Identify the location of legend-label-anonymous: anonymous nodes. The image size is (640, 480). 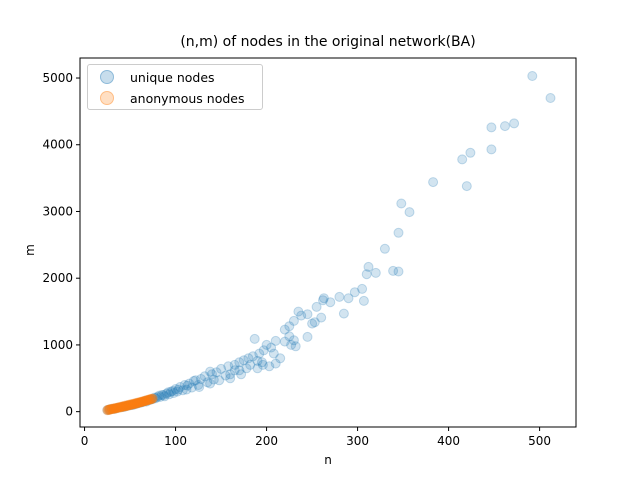
(187, 98).